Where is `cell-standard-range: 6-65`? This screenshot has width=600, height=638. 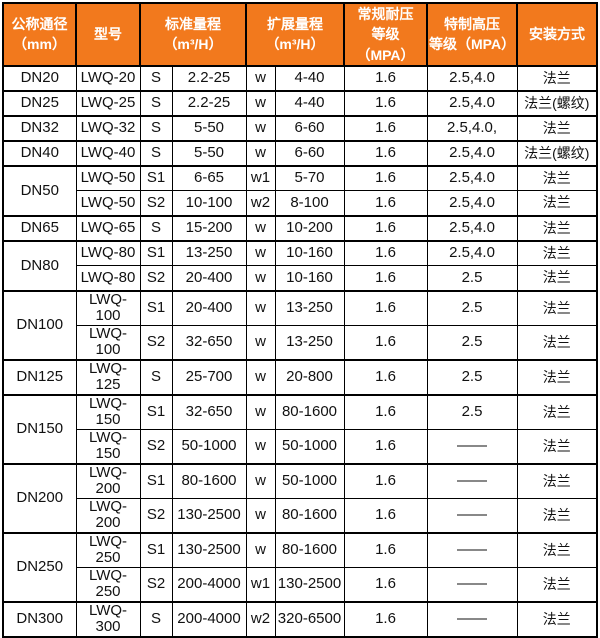
cell-standard-range: 6-65 is located at coordinates (209, 178).